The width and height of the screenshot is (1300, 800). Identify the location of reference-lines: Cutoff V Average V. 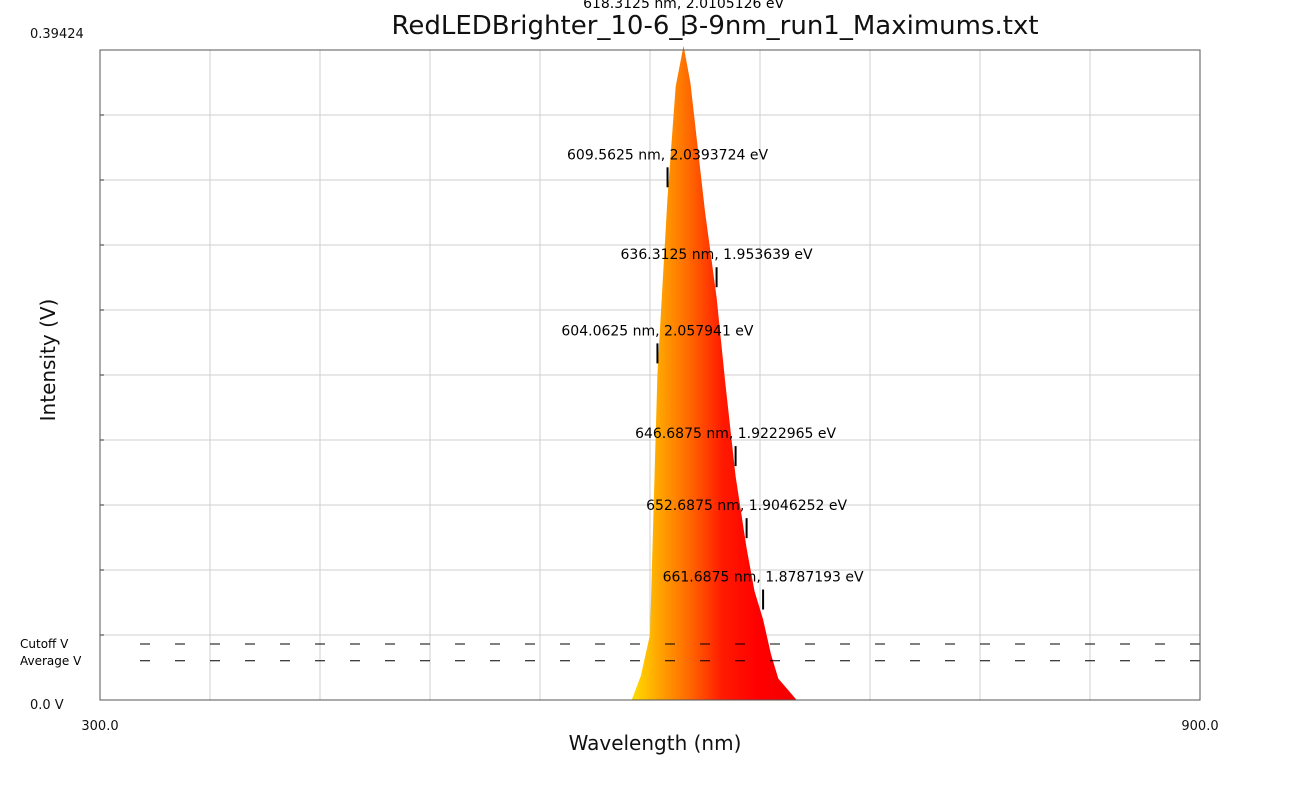
(610, 652).